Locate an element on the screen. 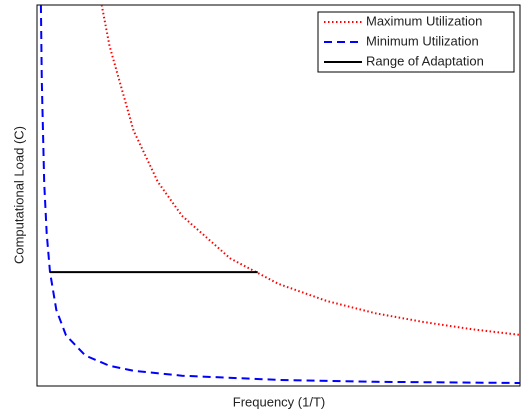  y-axis-label: Computational Load (C) is located at coordinates (18, 195).